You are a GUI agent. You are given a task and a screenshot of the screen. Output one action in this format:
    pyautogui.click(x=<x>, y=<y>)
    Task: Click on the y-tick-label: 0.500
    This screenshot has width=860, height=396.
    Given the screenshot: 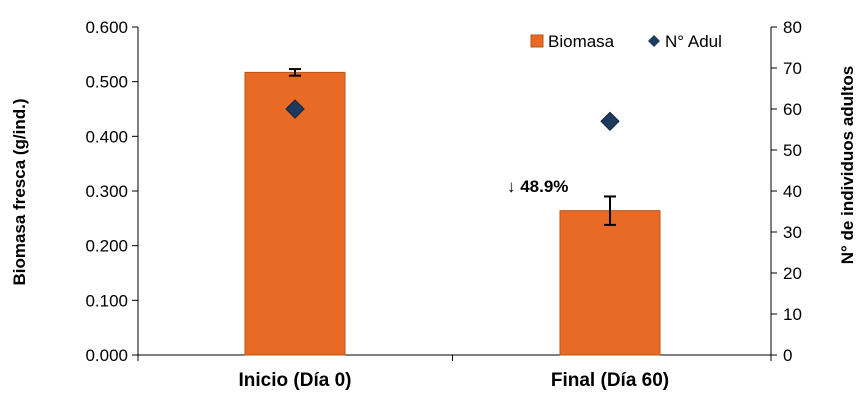 What is the action you would take?
    pyautogui.click(x=106, y=82)
    